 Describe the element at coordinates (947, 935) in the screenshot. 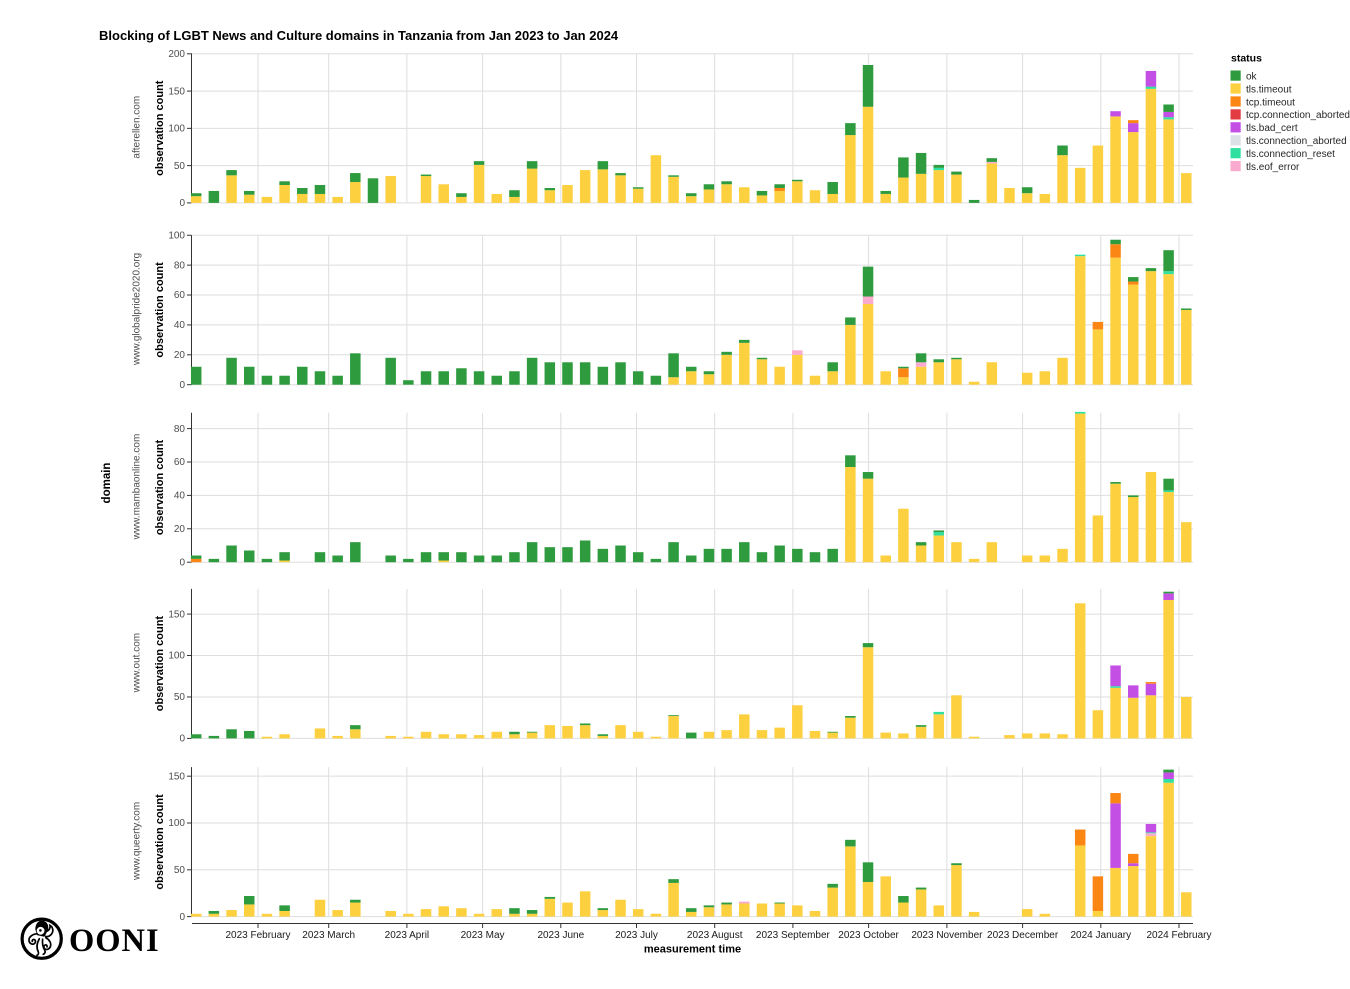

I see `svg-text: 2023 November` at that location.